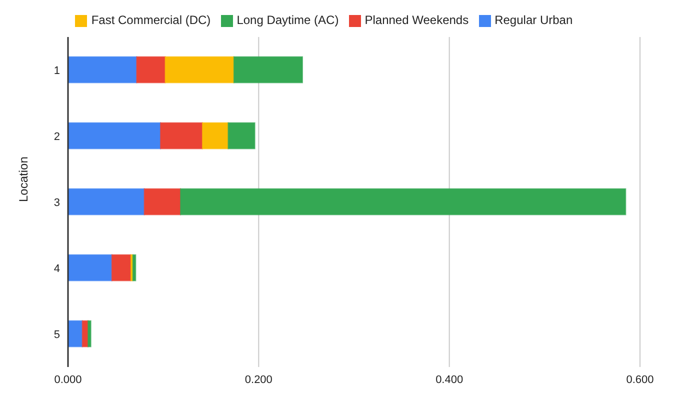  What do you see at coordinates (151, 20) in the screenshot?
I see `legend-label: Fast Commercial (DC)` at bounding box center [151, 20].